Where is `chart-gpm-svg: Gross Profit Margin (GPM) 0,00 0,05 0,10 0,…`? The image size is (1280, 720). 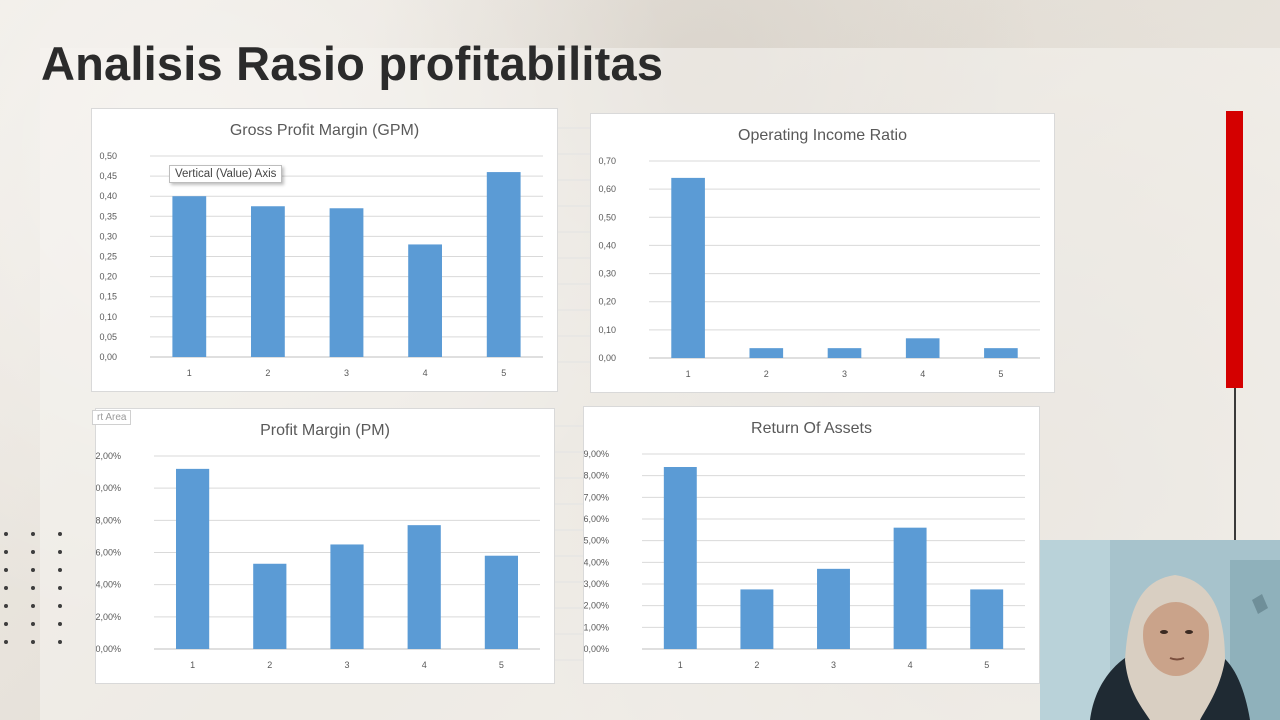
chart-gpm-svg: Gross Profit Margin (GPM) 0,00 0,05 0,10 0,… is located at coordinates (321, 250).